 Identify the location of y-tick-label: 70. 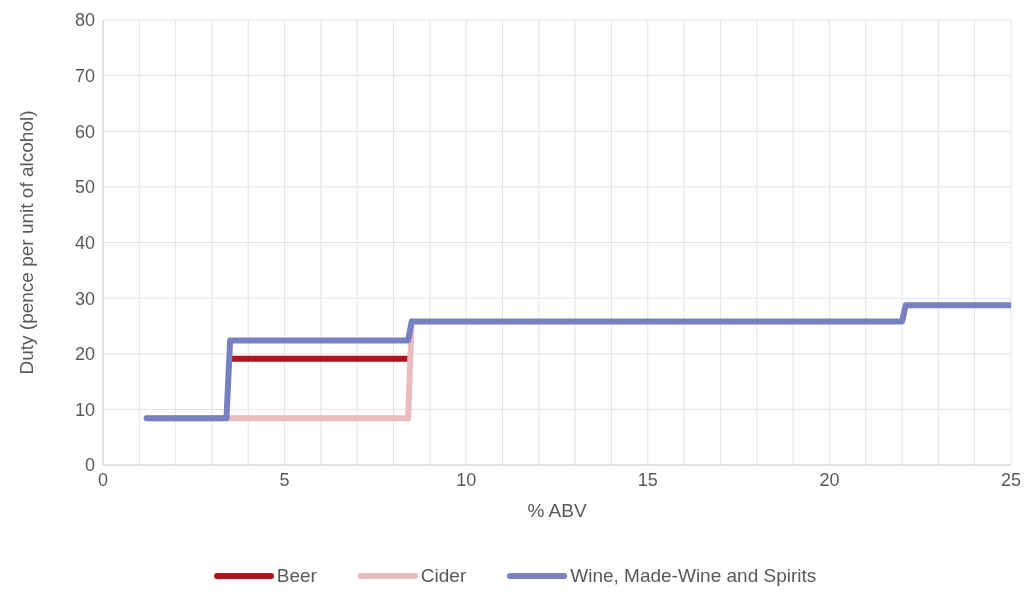
(84, 76).